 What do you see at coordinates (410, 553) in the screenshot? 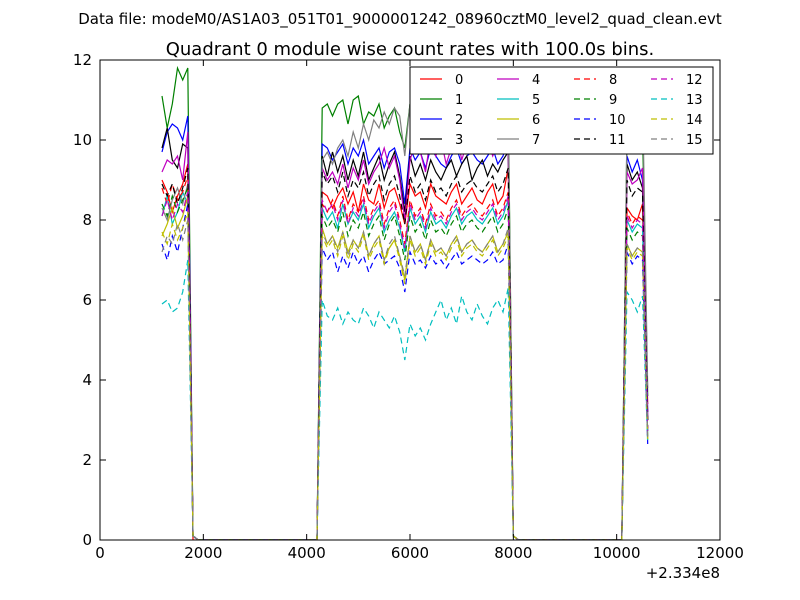
I see `x-tick-label: 6000` at bounding box center [410, 553].